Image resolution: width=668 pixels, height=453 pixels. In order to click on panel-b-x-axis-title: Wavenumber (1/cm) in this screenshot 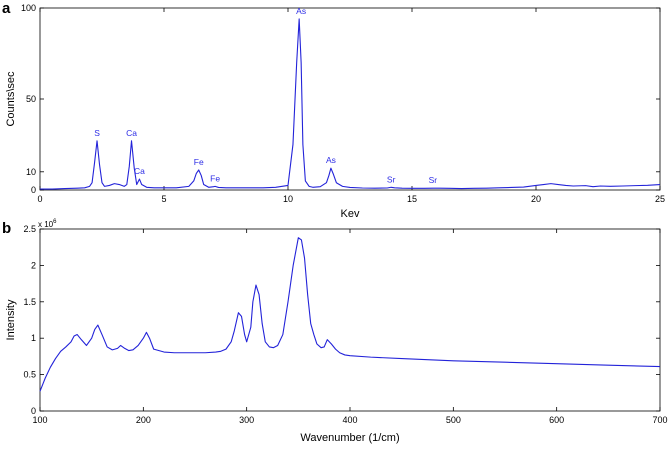, I will do `click(349, 438)`.